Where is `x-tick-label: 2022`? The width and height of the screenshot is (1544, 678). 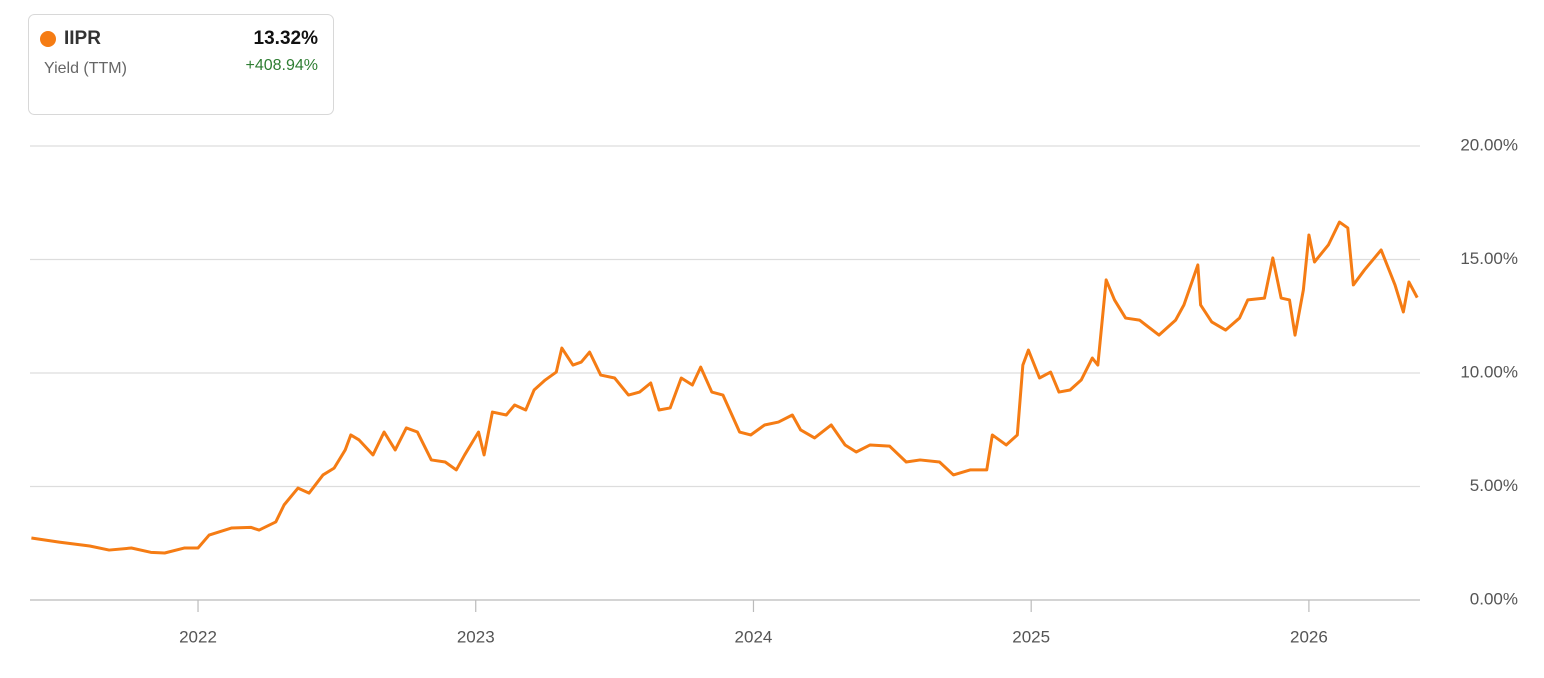 x-tick-label: 2022 is located at coordinates (198, 636).